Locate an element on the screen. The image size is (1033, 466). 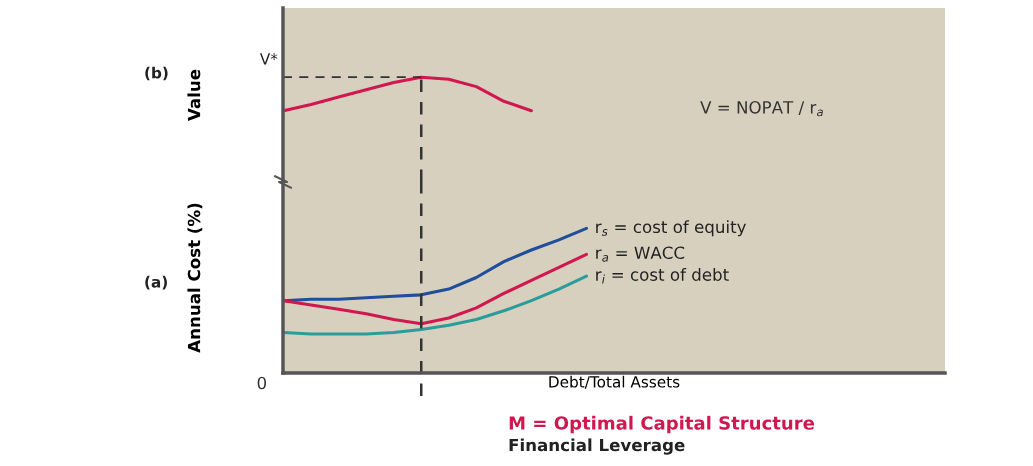
text: M = Optimal Capital Structure is located at coordinates (662, 424).